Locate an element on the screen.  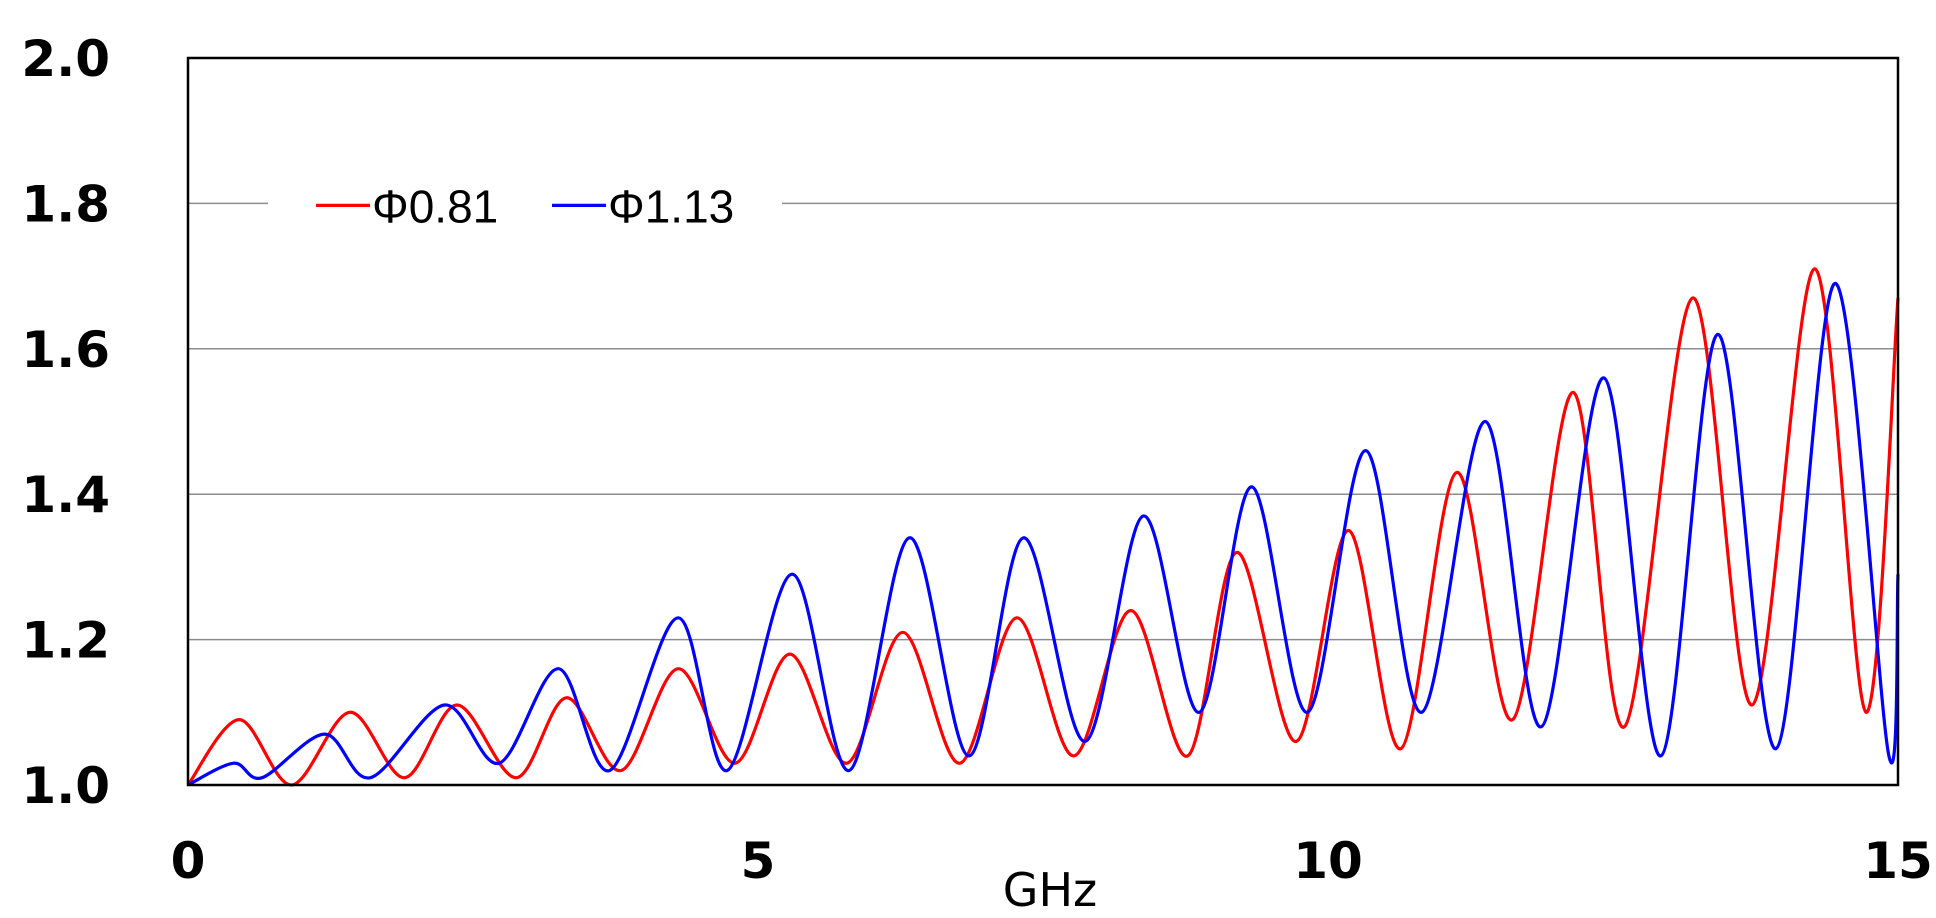
x-tick-labels: 0 5 10 15 is located at coordinates (1052, 861).